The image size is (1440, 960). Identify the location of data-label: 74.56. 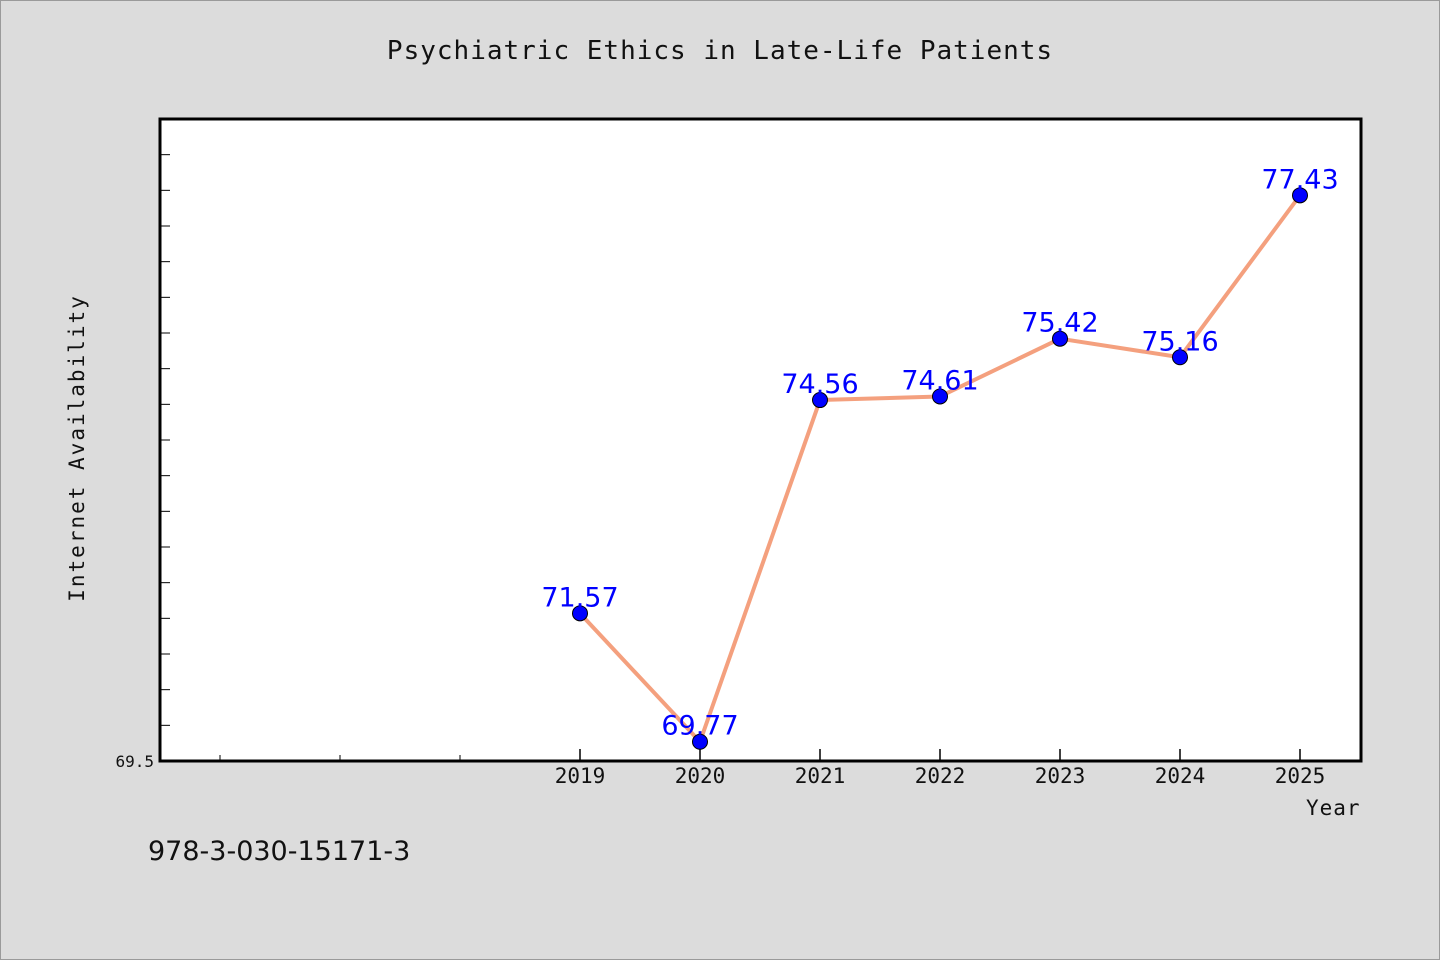
(819, 384).